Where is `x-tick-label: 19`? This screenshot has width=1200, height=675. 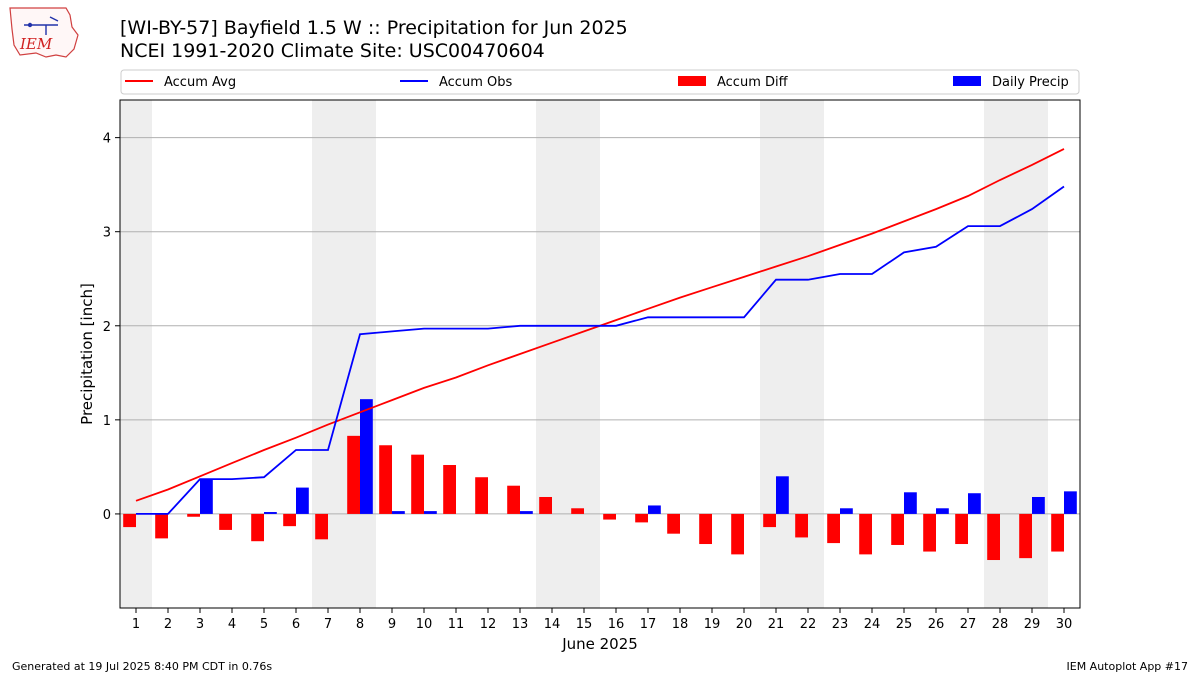
x-tick-label: 19 is located at coordinates (712, 624).